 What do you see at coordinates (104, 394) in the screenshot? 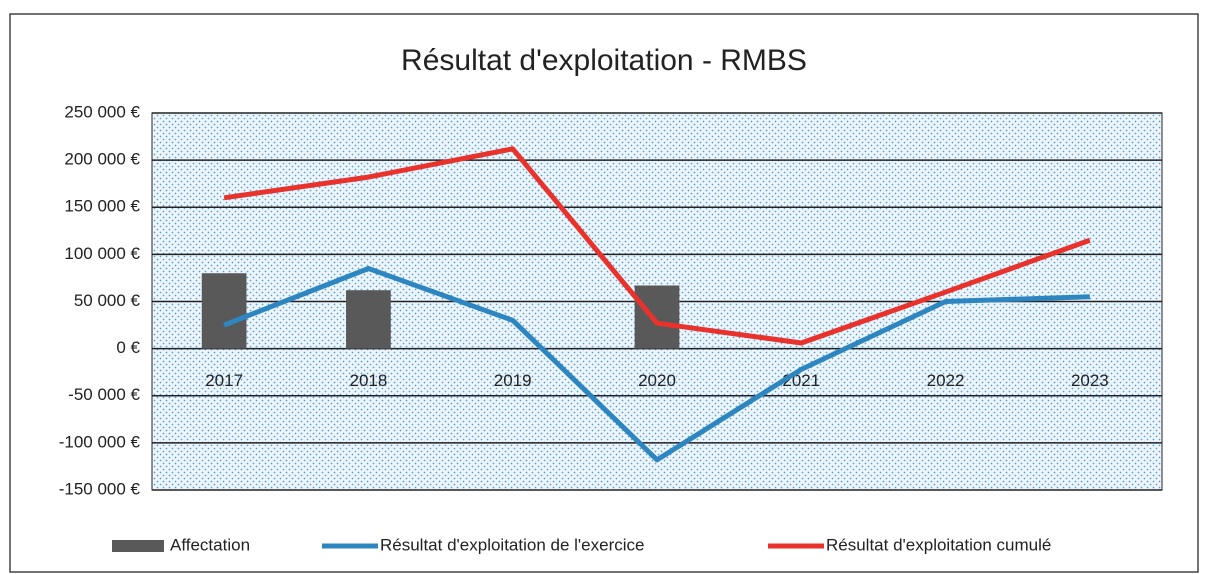
I see `y-tick-label: -50 000 €` at bounding box center [104, 394].